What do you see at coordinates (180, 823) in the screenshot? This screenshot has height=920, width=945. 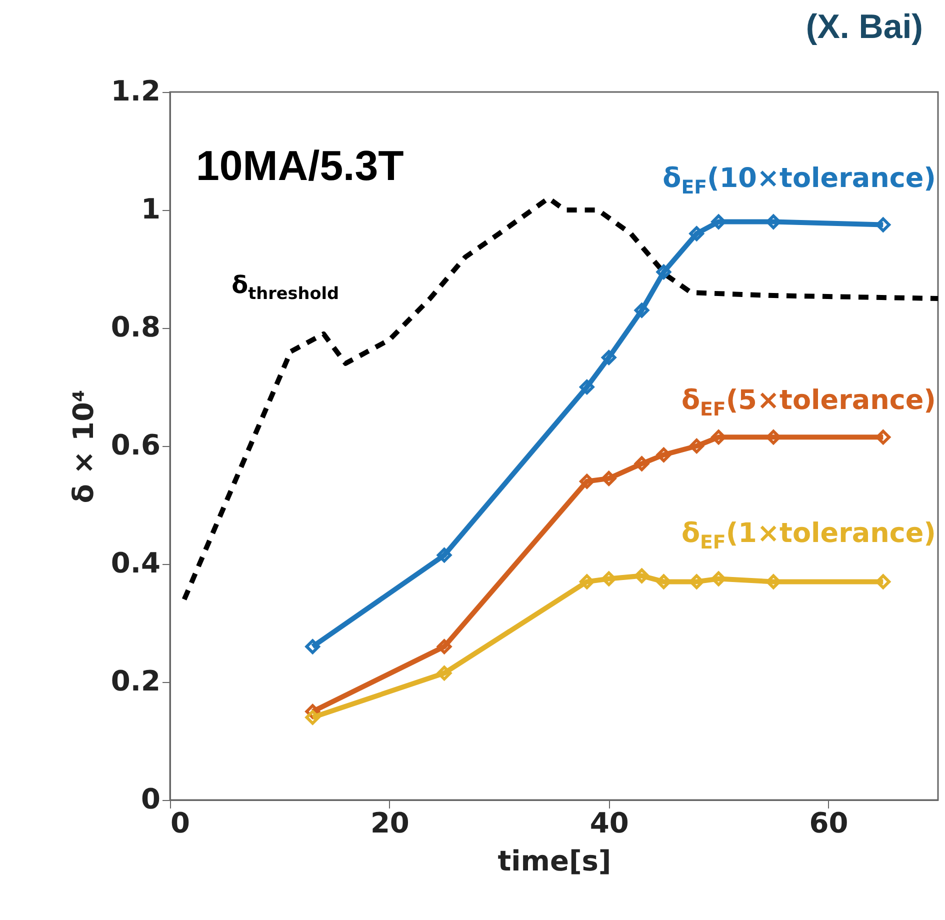 I see `x-tick-label: 0` at bounding box center [180, 823].